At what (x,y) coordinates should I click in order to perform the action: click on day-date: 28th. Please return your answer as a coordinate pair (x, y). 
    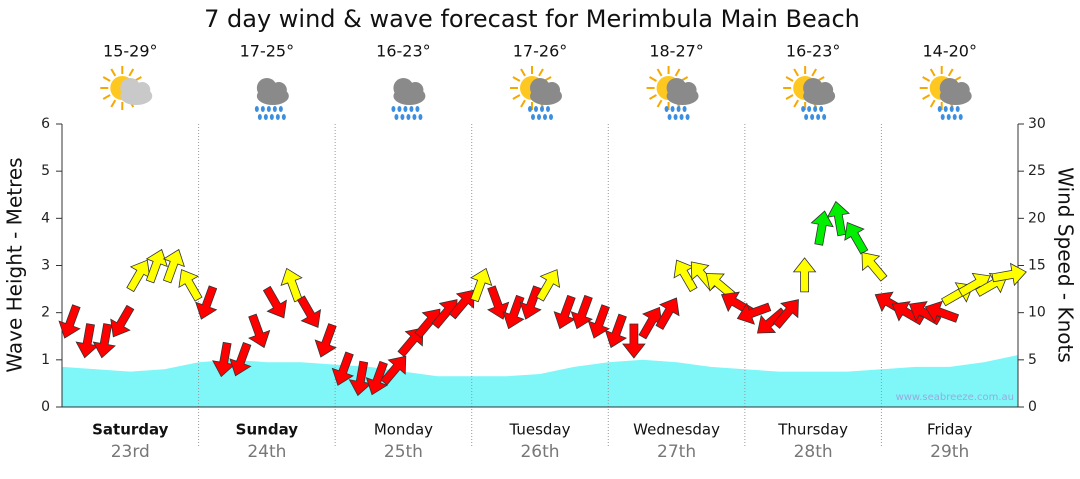
    Looking at the image, I should click on (813, 452).